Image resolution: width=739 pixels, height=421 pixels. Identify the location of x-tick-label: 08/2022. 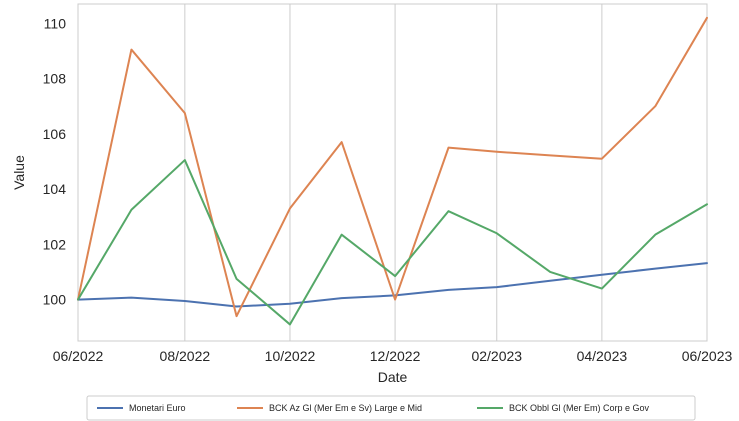
(185, 356).